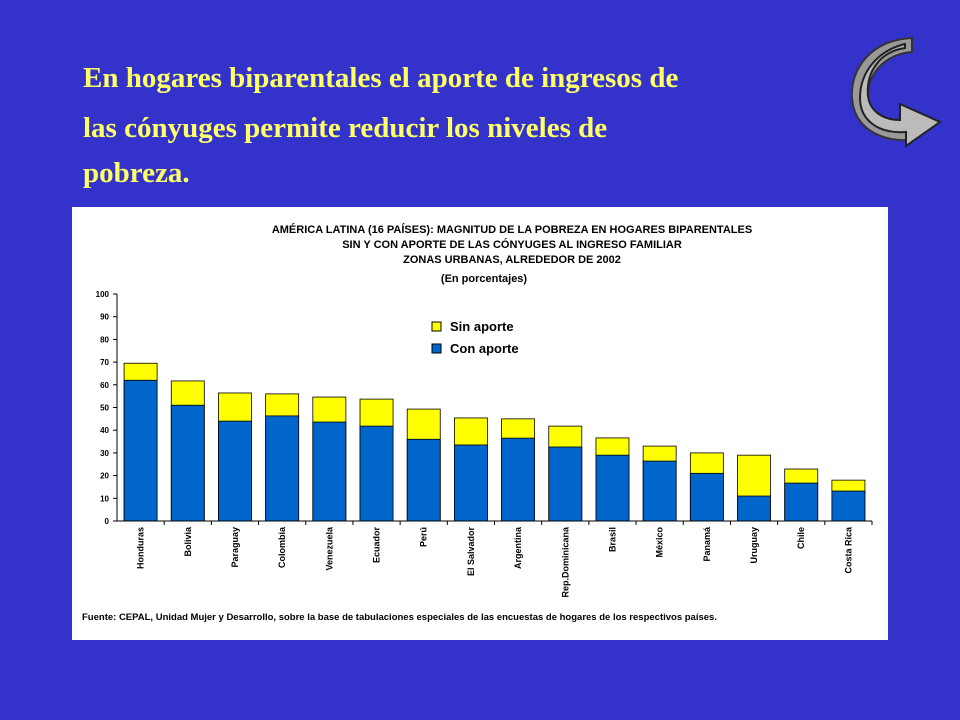 This screenshot has width=960, height=720. Describe the element at coordinates (235, 547) in the screenshot. I see `x-tick-label: Paraguay` at that location.